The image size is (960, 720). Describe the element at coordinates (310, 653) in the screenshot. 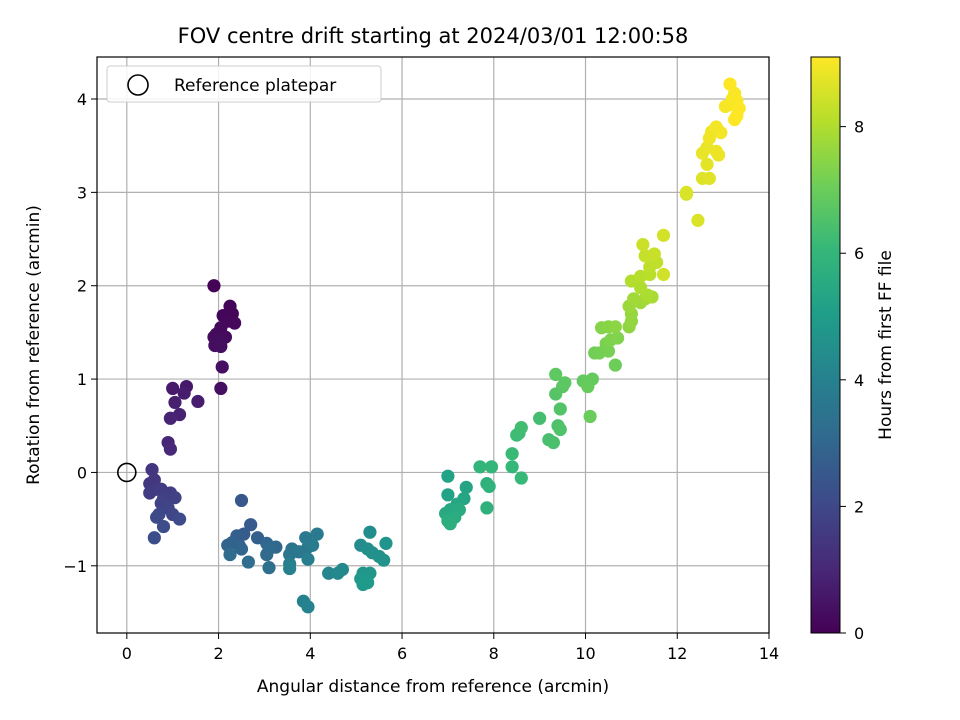

I see `x-tick-label: 4` at that location.